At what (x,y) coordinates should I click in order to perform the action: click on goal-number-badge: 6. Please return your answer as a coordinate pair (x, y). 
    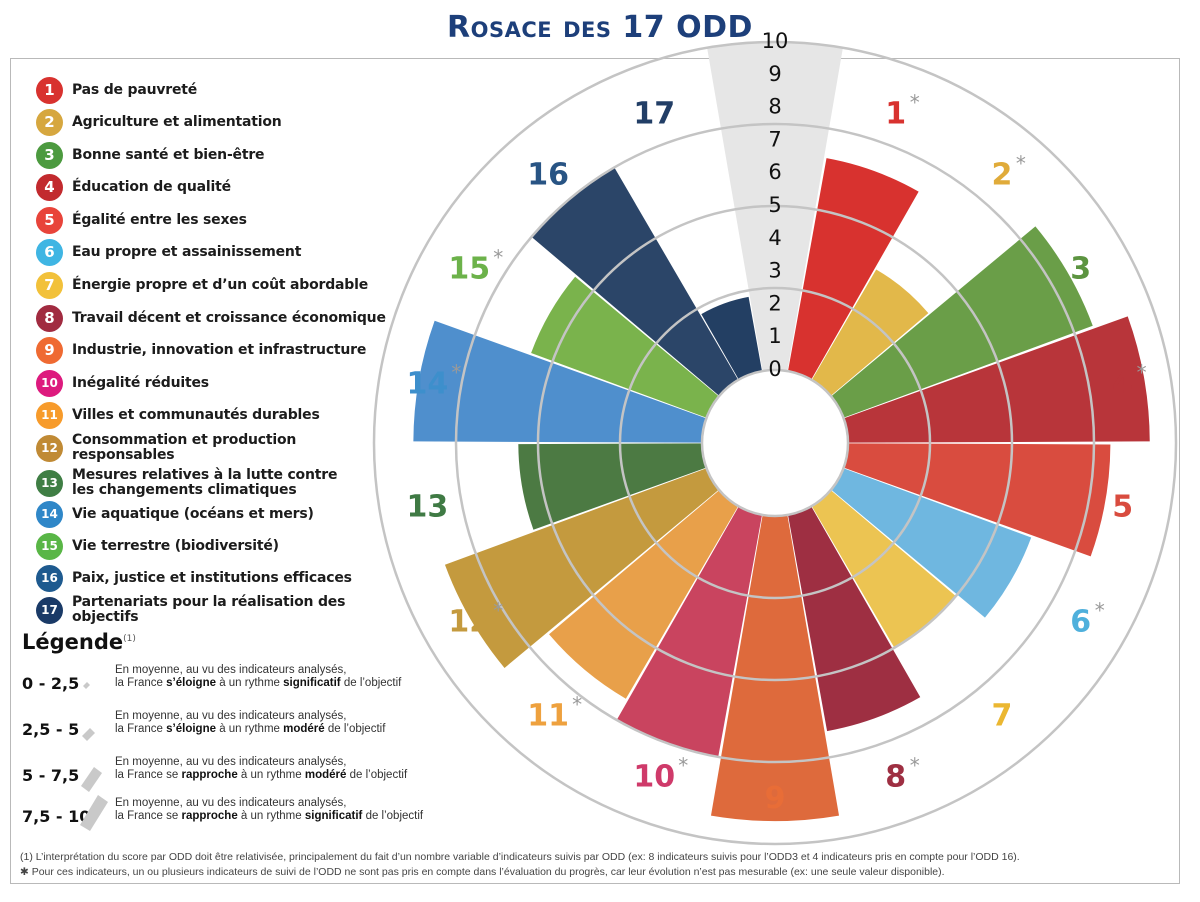
    Looking at the image, I should click on (49, 252).